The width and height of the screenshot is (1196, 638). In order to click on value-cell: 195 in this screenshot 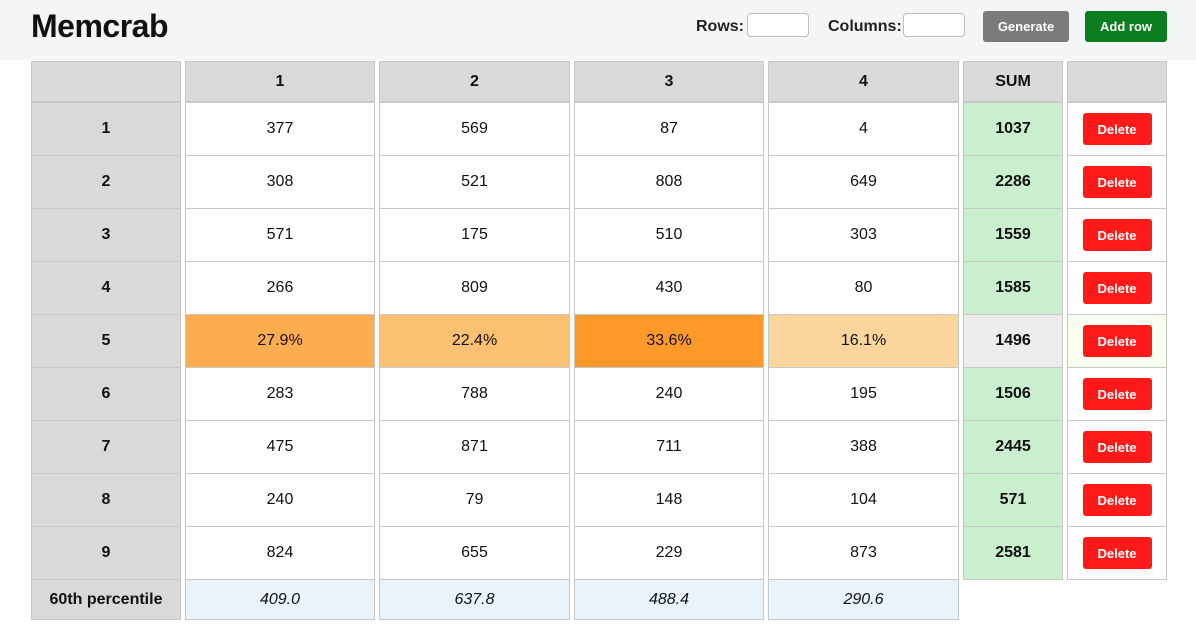, I will do `click(863, 394)`.